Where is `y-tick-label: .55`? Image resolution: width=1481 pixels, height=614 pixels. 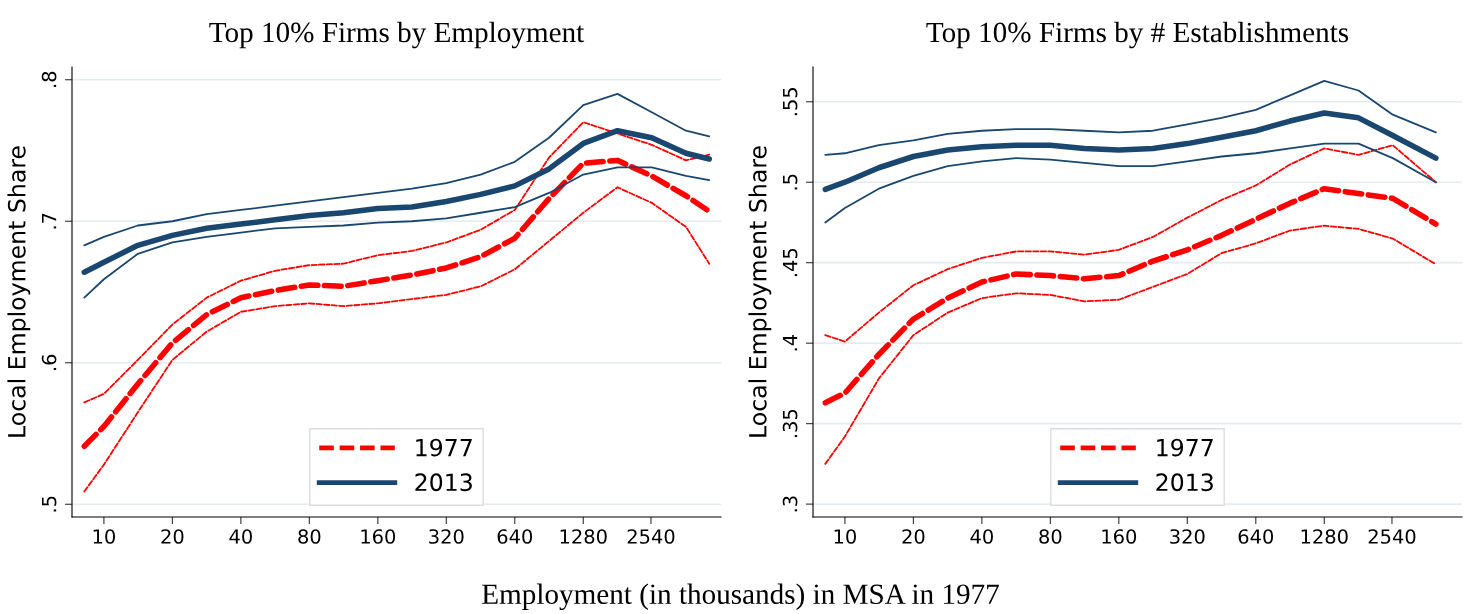
y-tick-label: .55 is located at coordinates (790, 102).